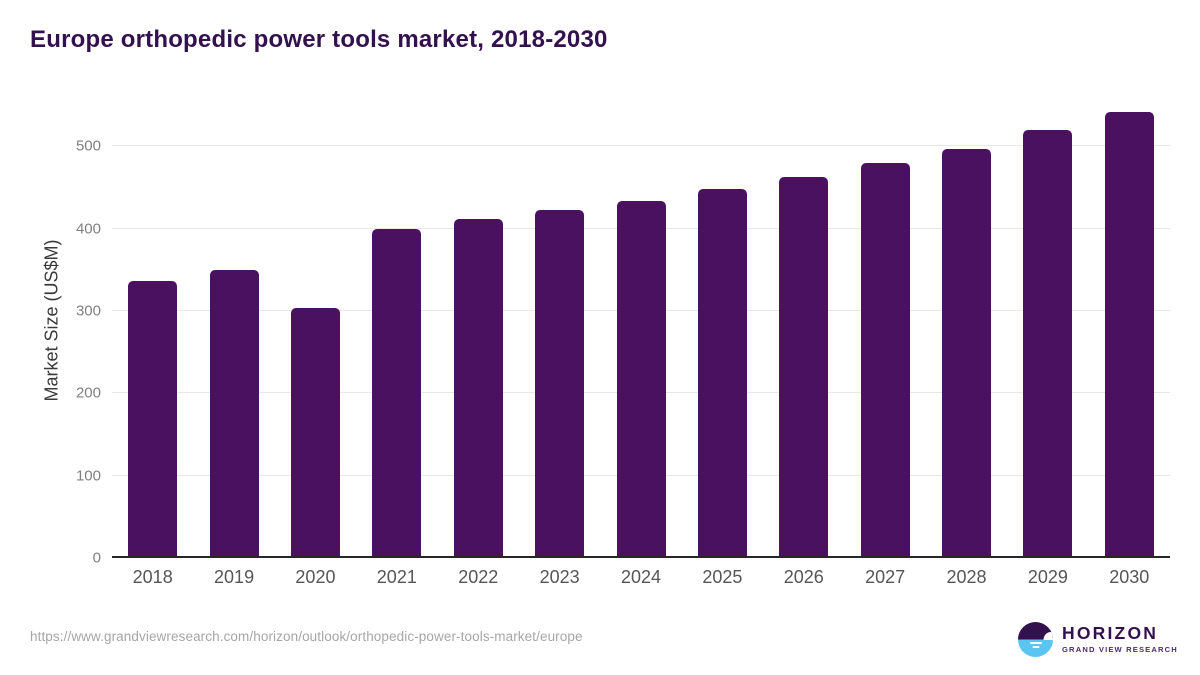 This screenshot has width=1200, height=675. I want to click on bar-2026, so click(804, 366).